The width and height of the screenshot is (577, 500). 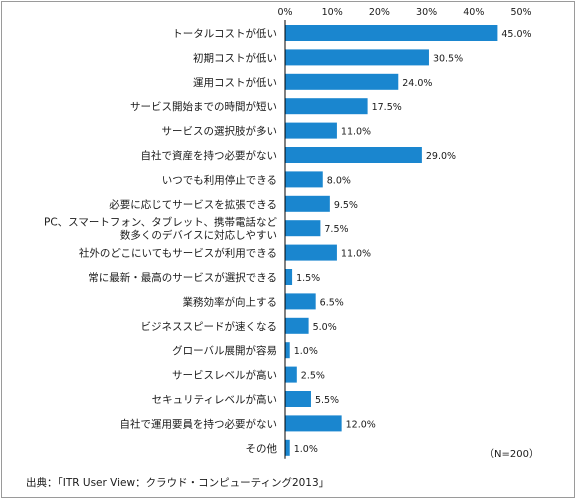 I want to click on category-label: 常に最新・最高のサービスが選択できる, so click(x=182, y=277).